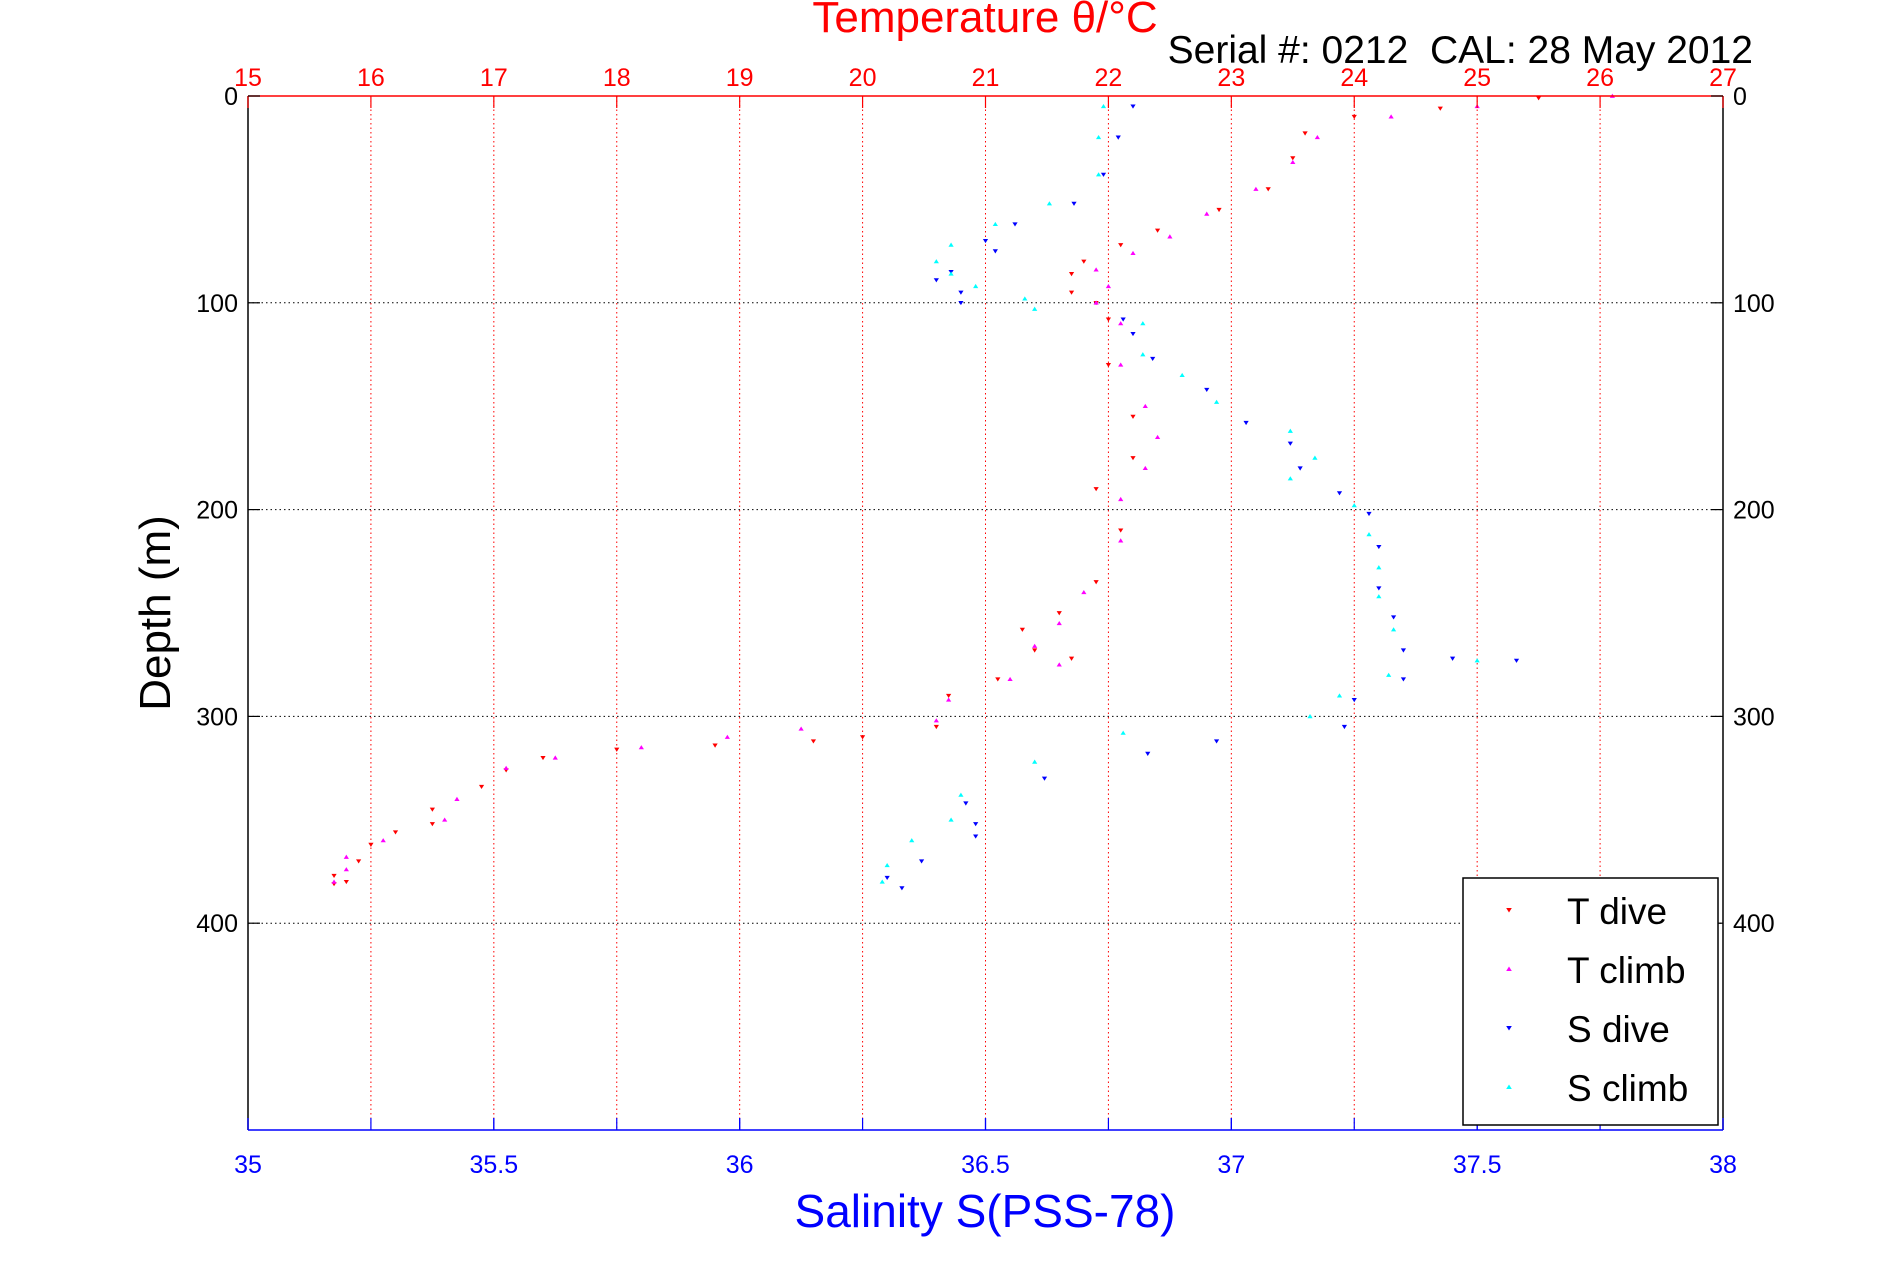  What do you see at coordinates (493, 1165) in the screenshot?
I see `bottom-tick-label: 35.5` at bounding box center [493, 1165].